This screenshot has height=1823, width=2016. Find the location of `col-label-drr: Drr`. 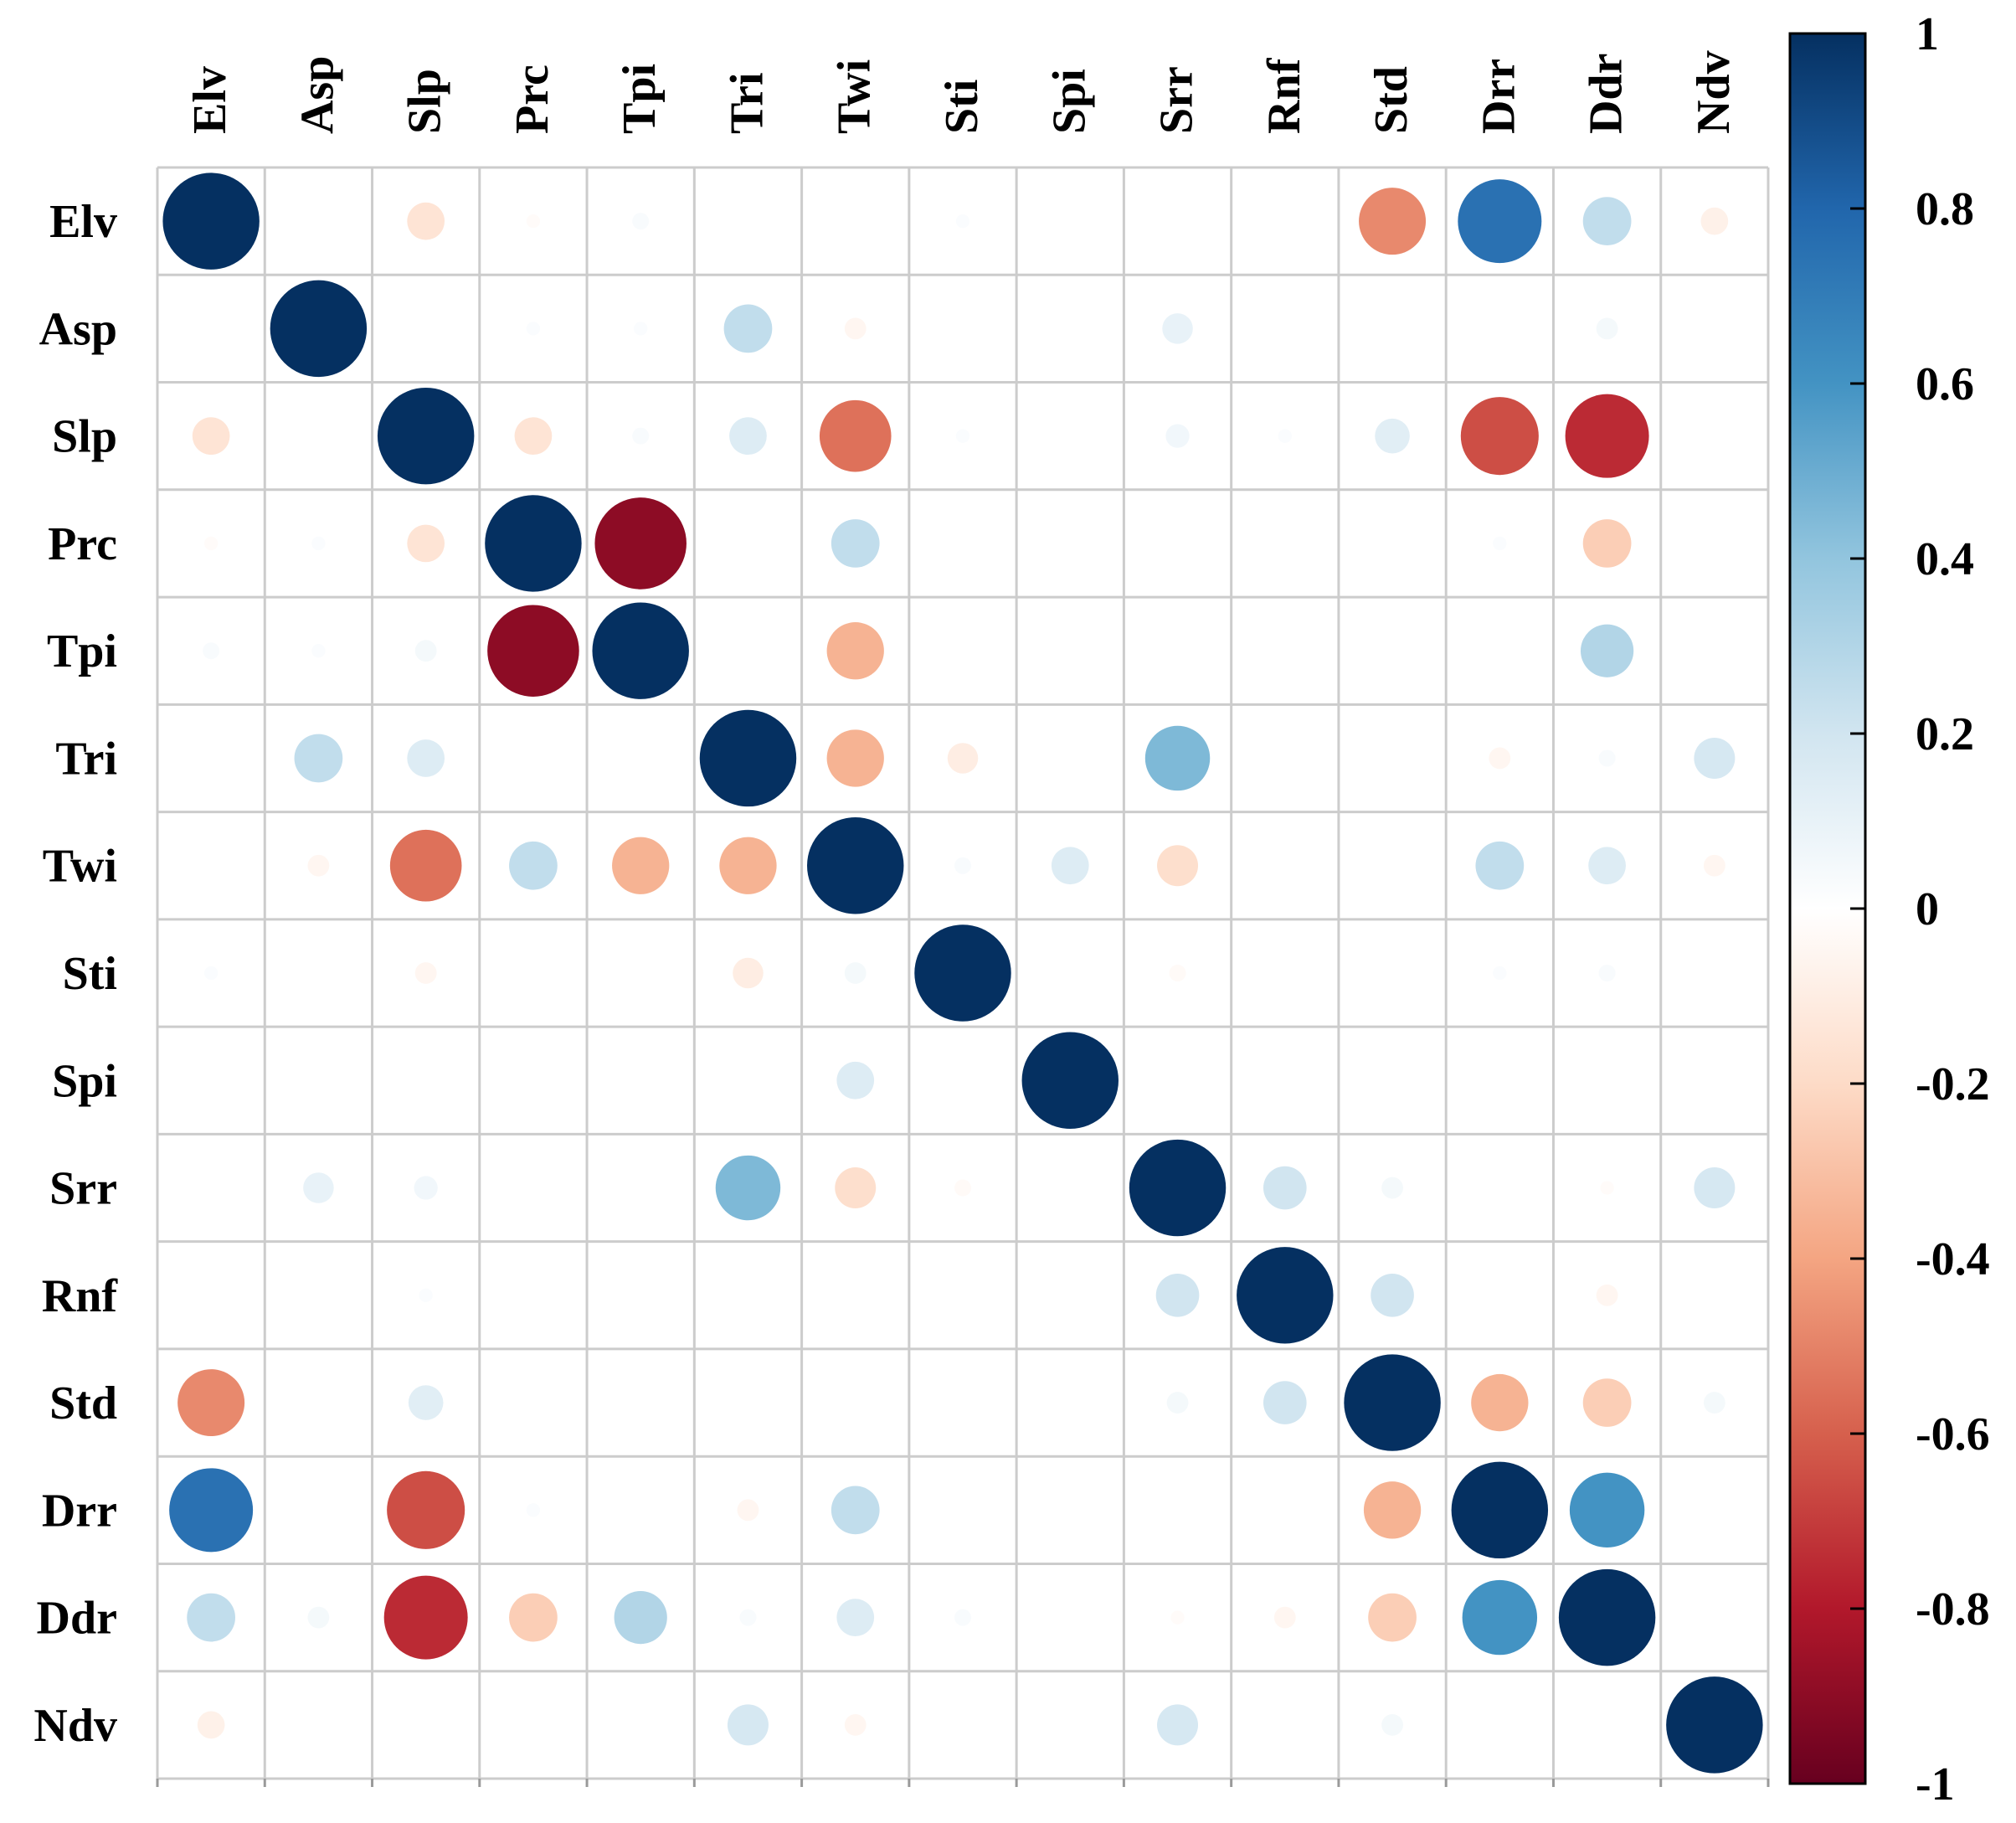

col-label-drr: Drr is located at coordinates (1499, 96).